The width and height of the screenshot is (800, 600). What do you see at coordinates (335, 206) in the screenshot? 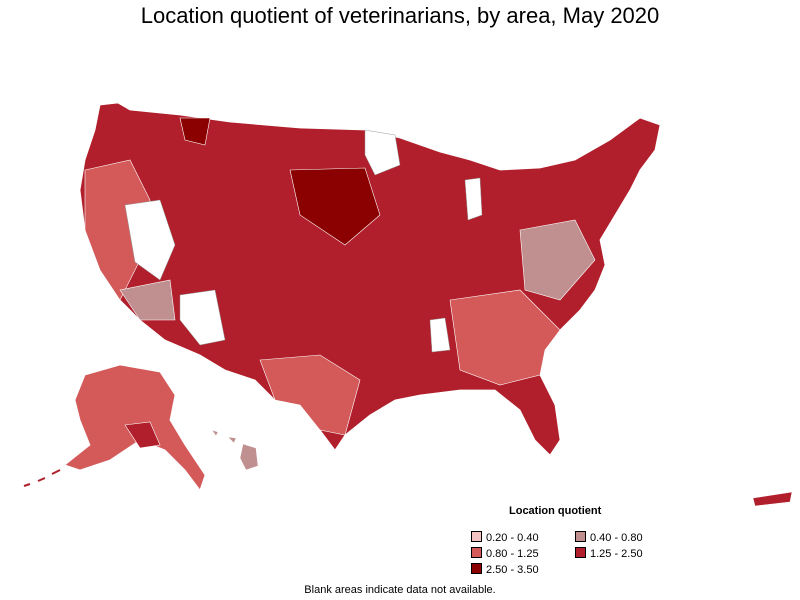
I see `region-great-plains-high` at bounding box center [335, 206].